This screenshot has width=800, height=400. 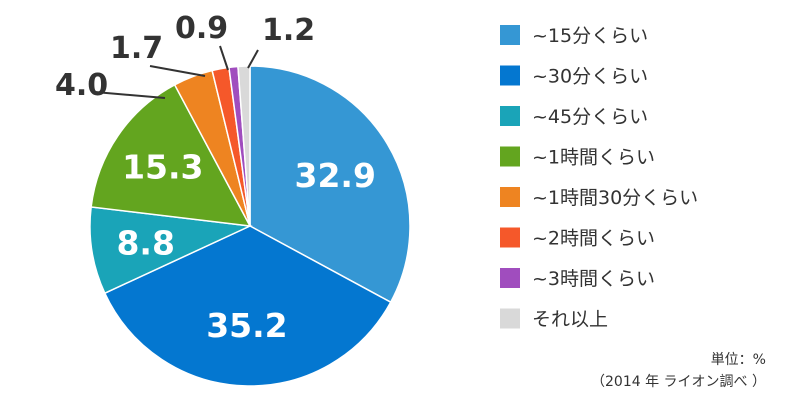 What do you see at coordinates (136, 48) in the screenshot?
I see `slice-value-label: 1.7` at bounding box center [136, 48].